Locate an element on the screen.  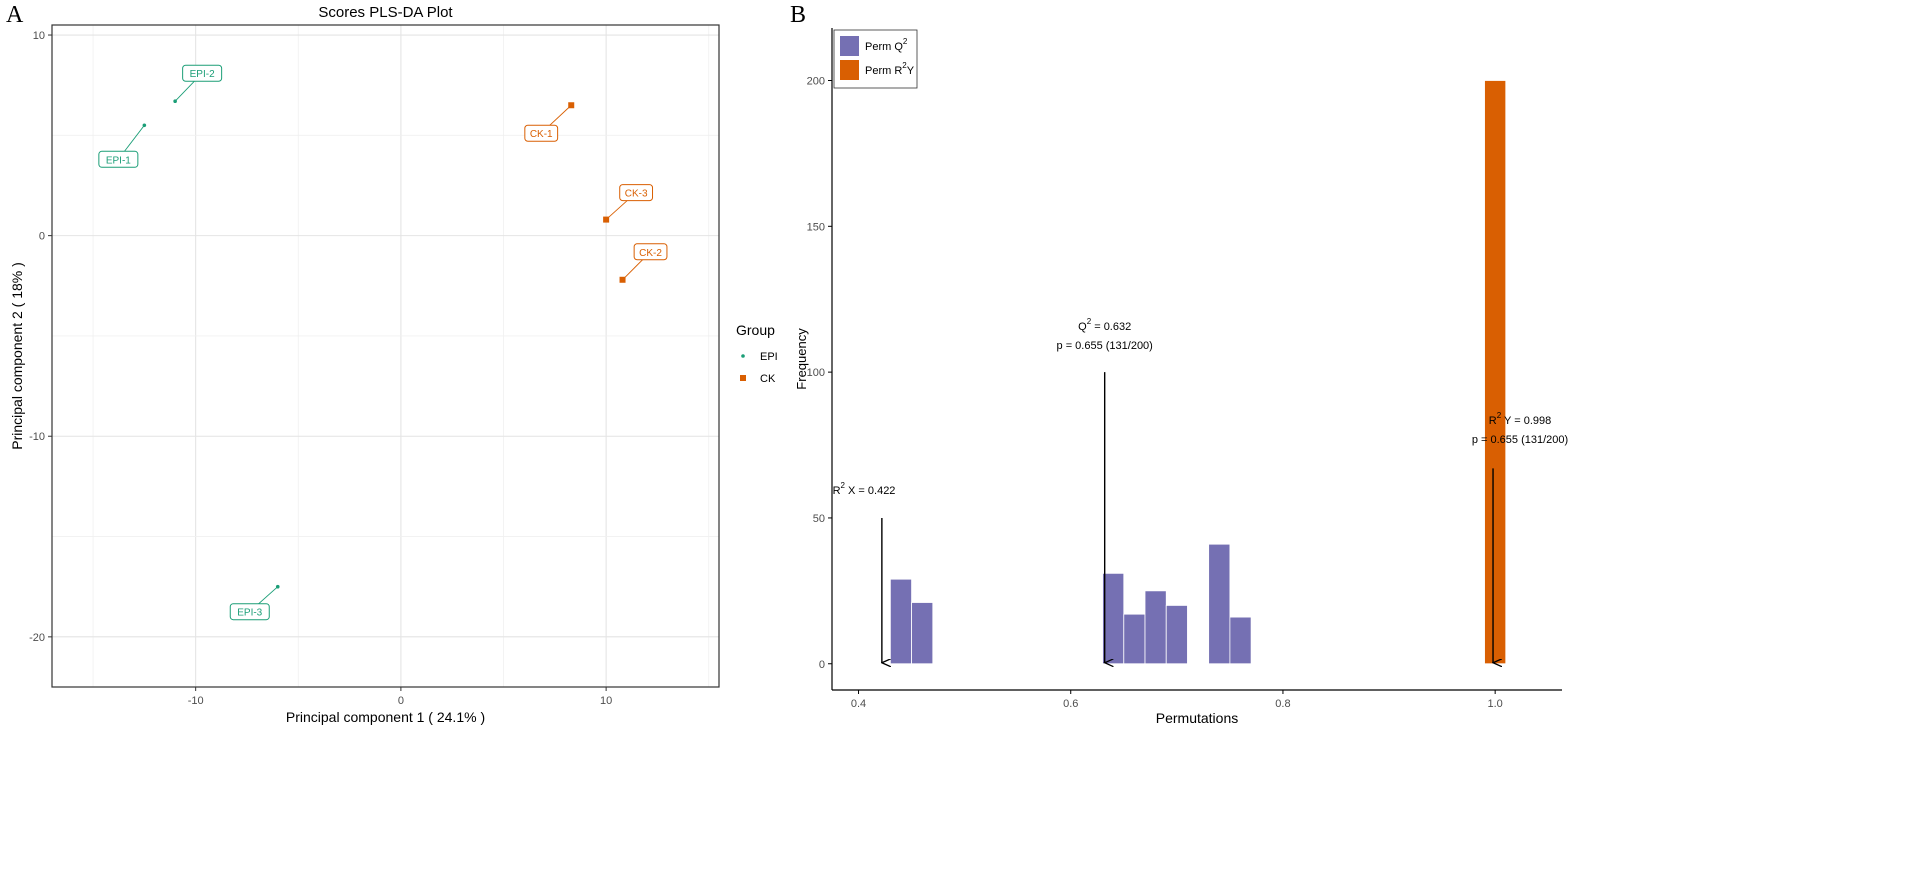
y-tick-label: -10 is located at coordinates (37, 437).